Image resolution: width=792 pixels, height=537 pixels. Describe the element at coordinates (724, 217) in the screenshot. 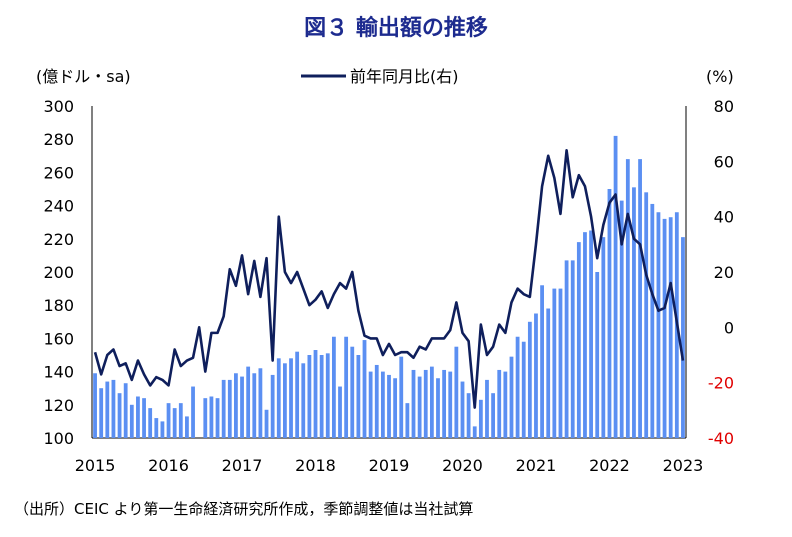

I see `right-tick-label: 40` at that location.